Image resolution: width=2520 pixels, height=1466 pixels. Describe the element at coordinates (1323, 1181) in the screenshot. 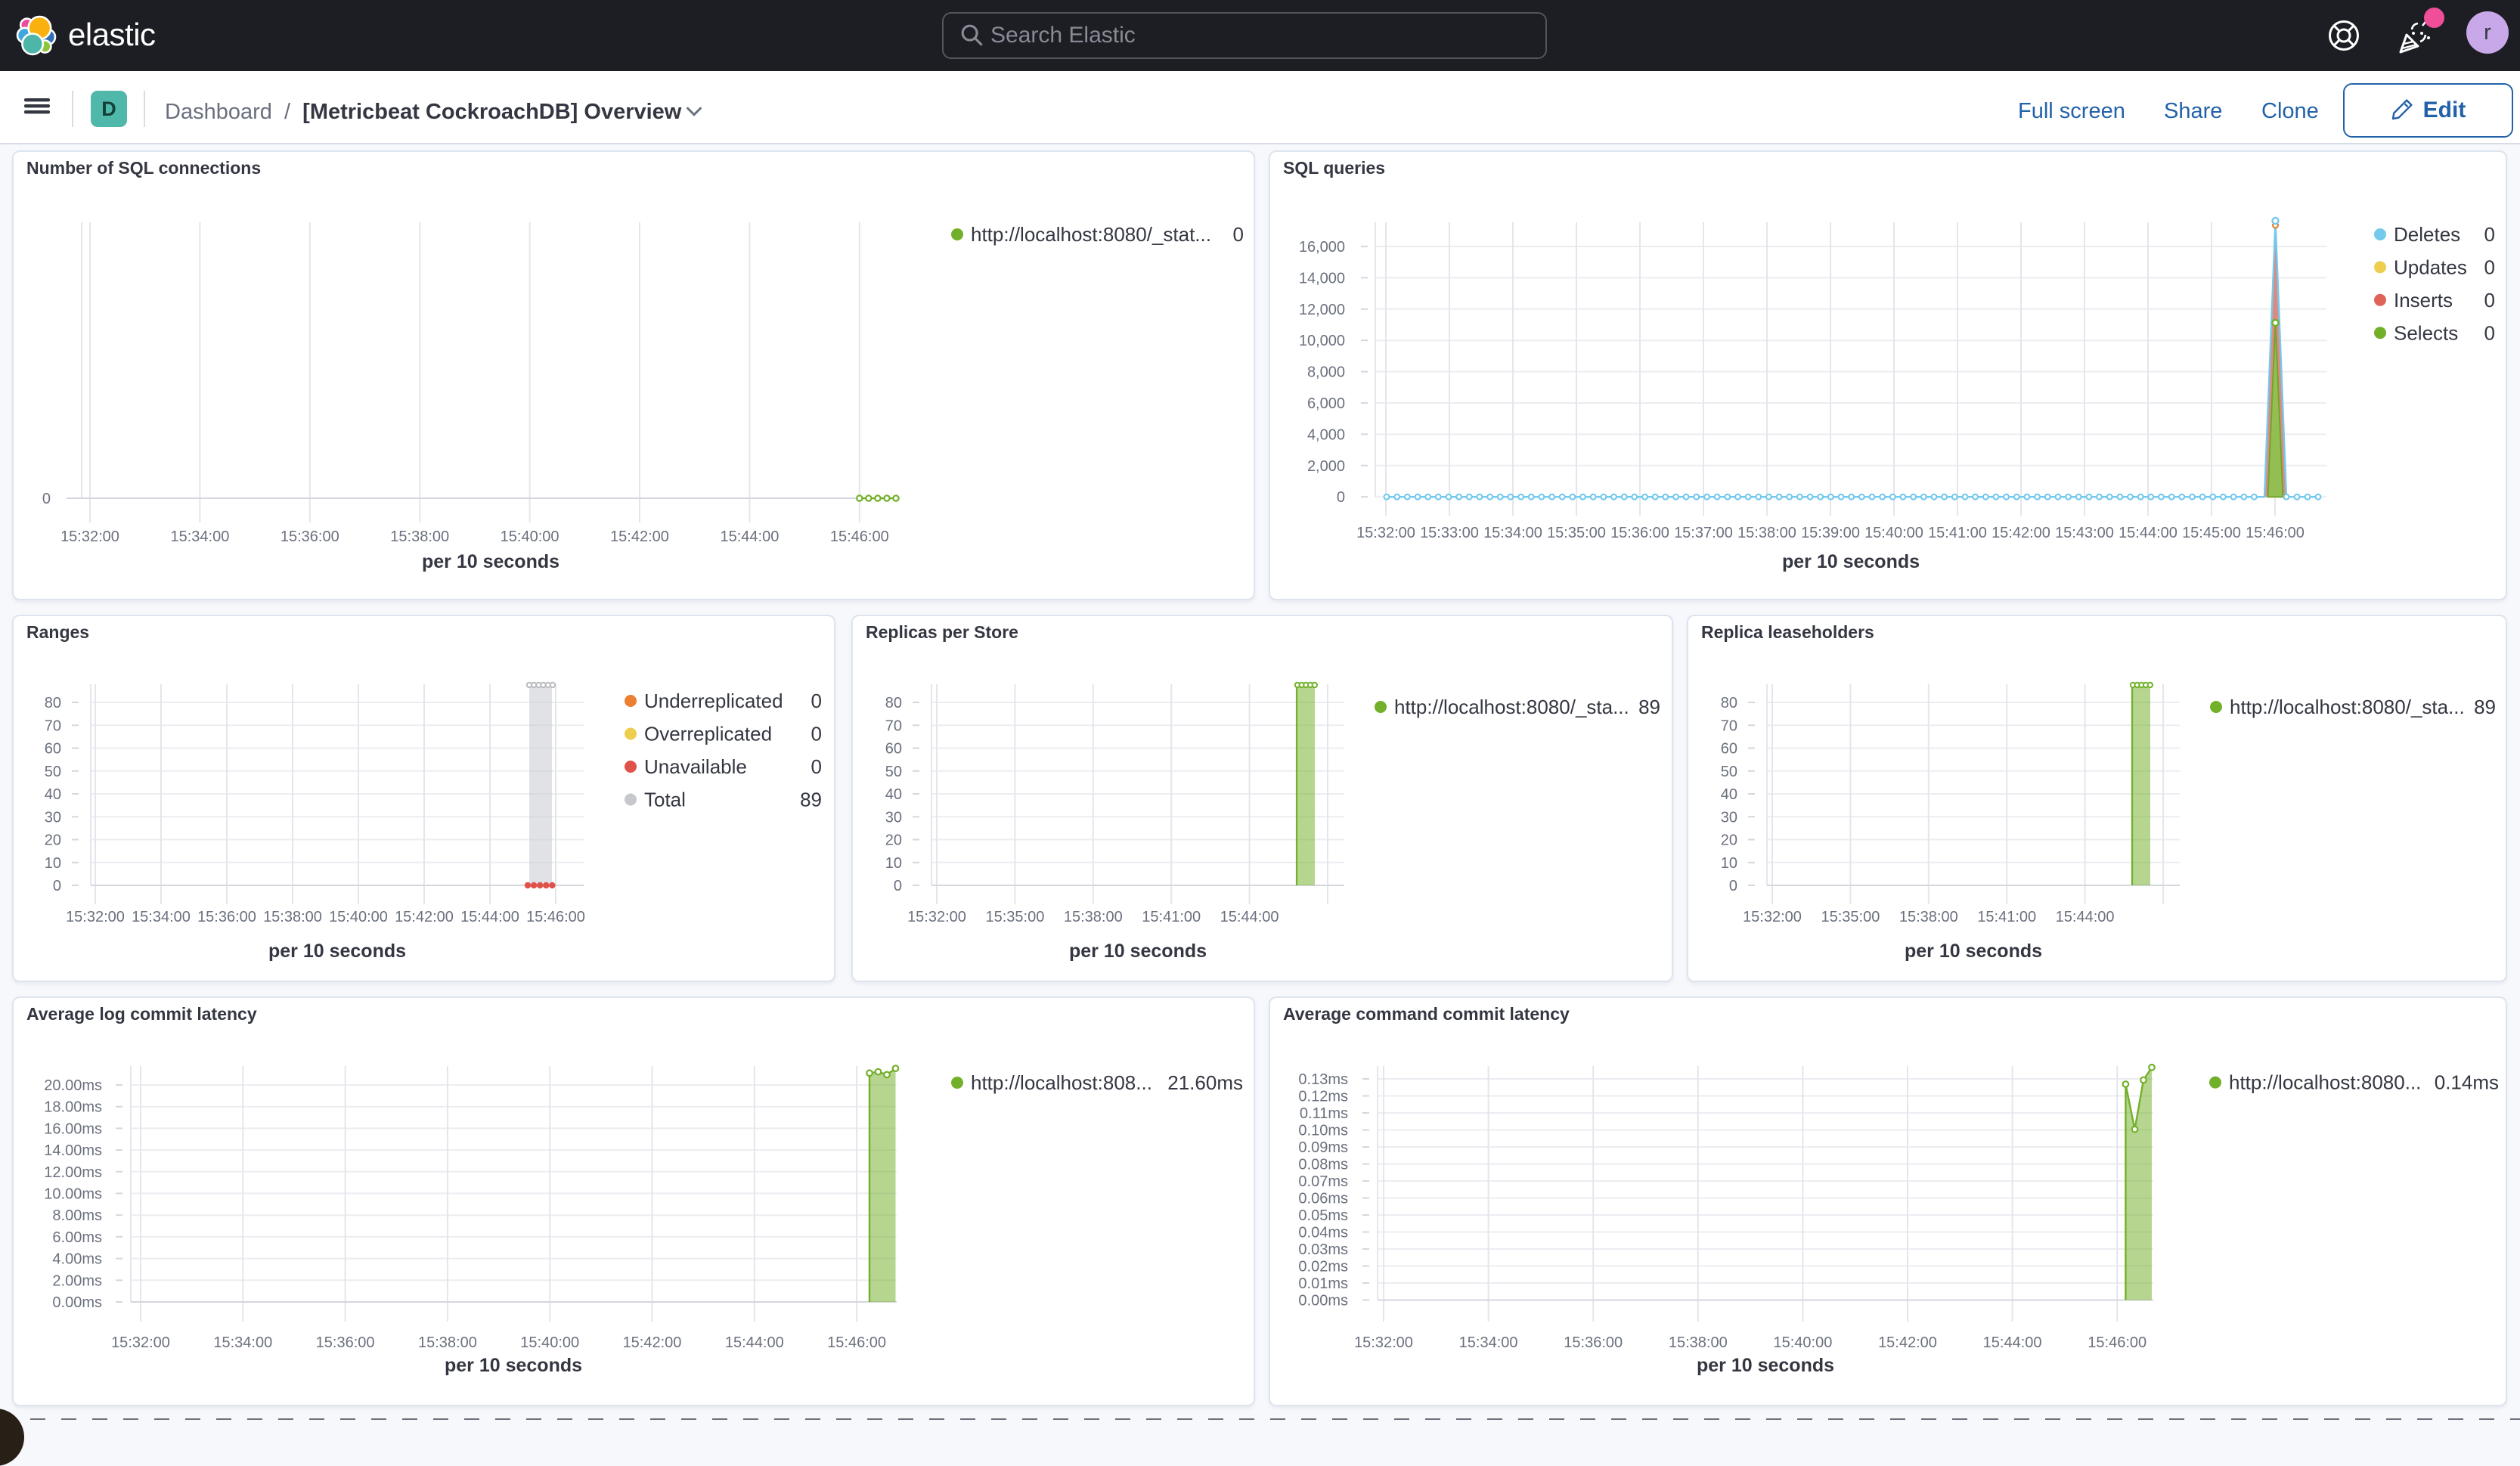

I see `svg-text: 0.07ms` at that location.